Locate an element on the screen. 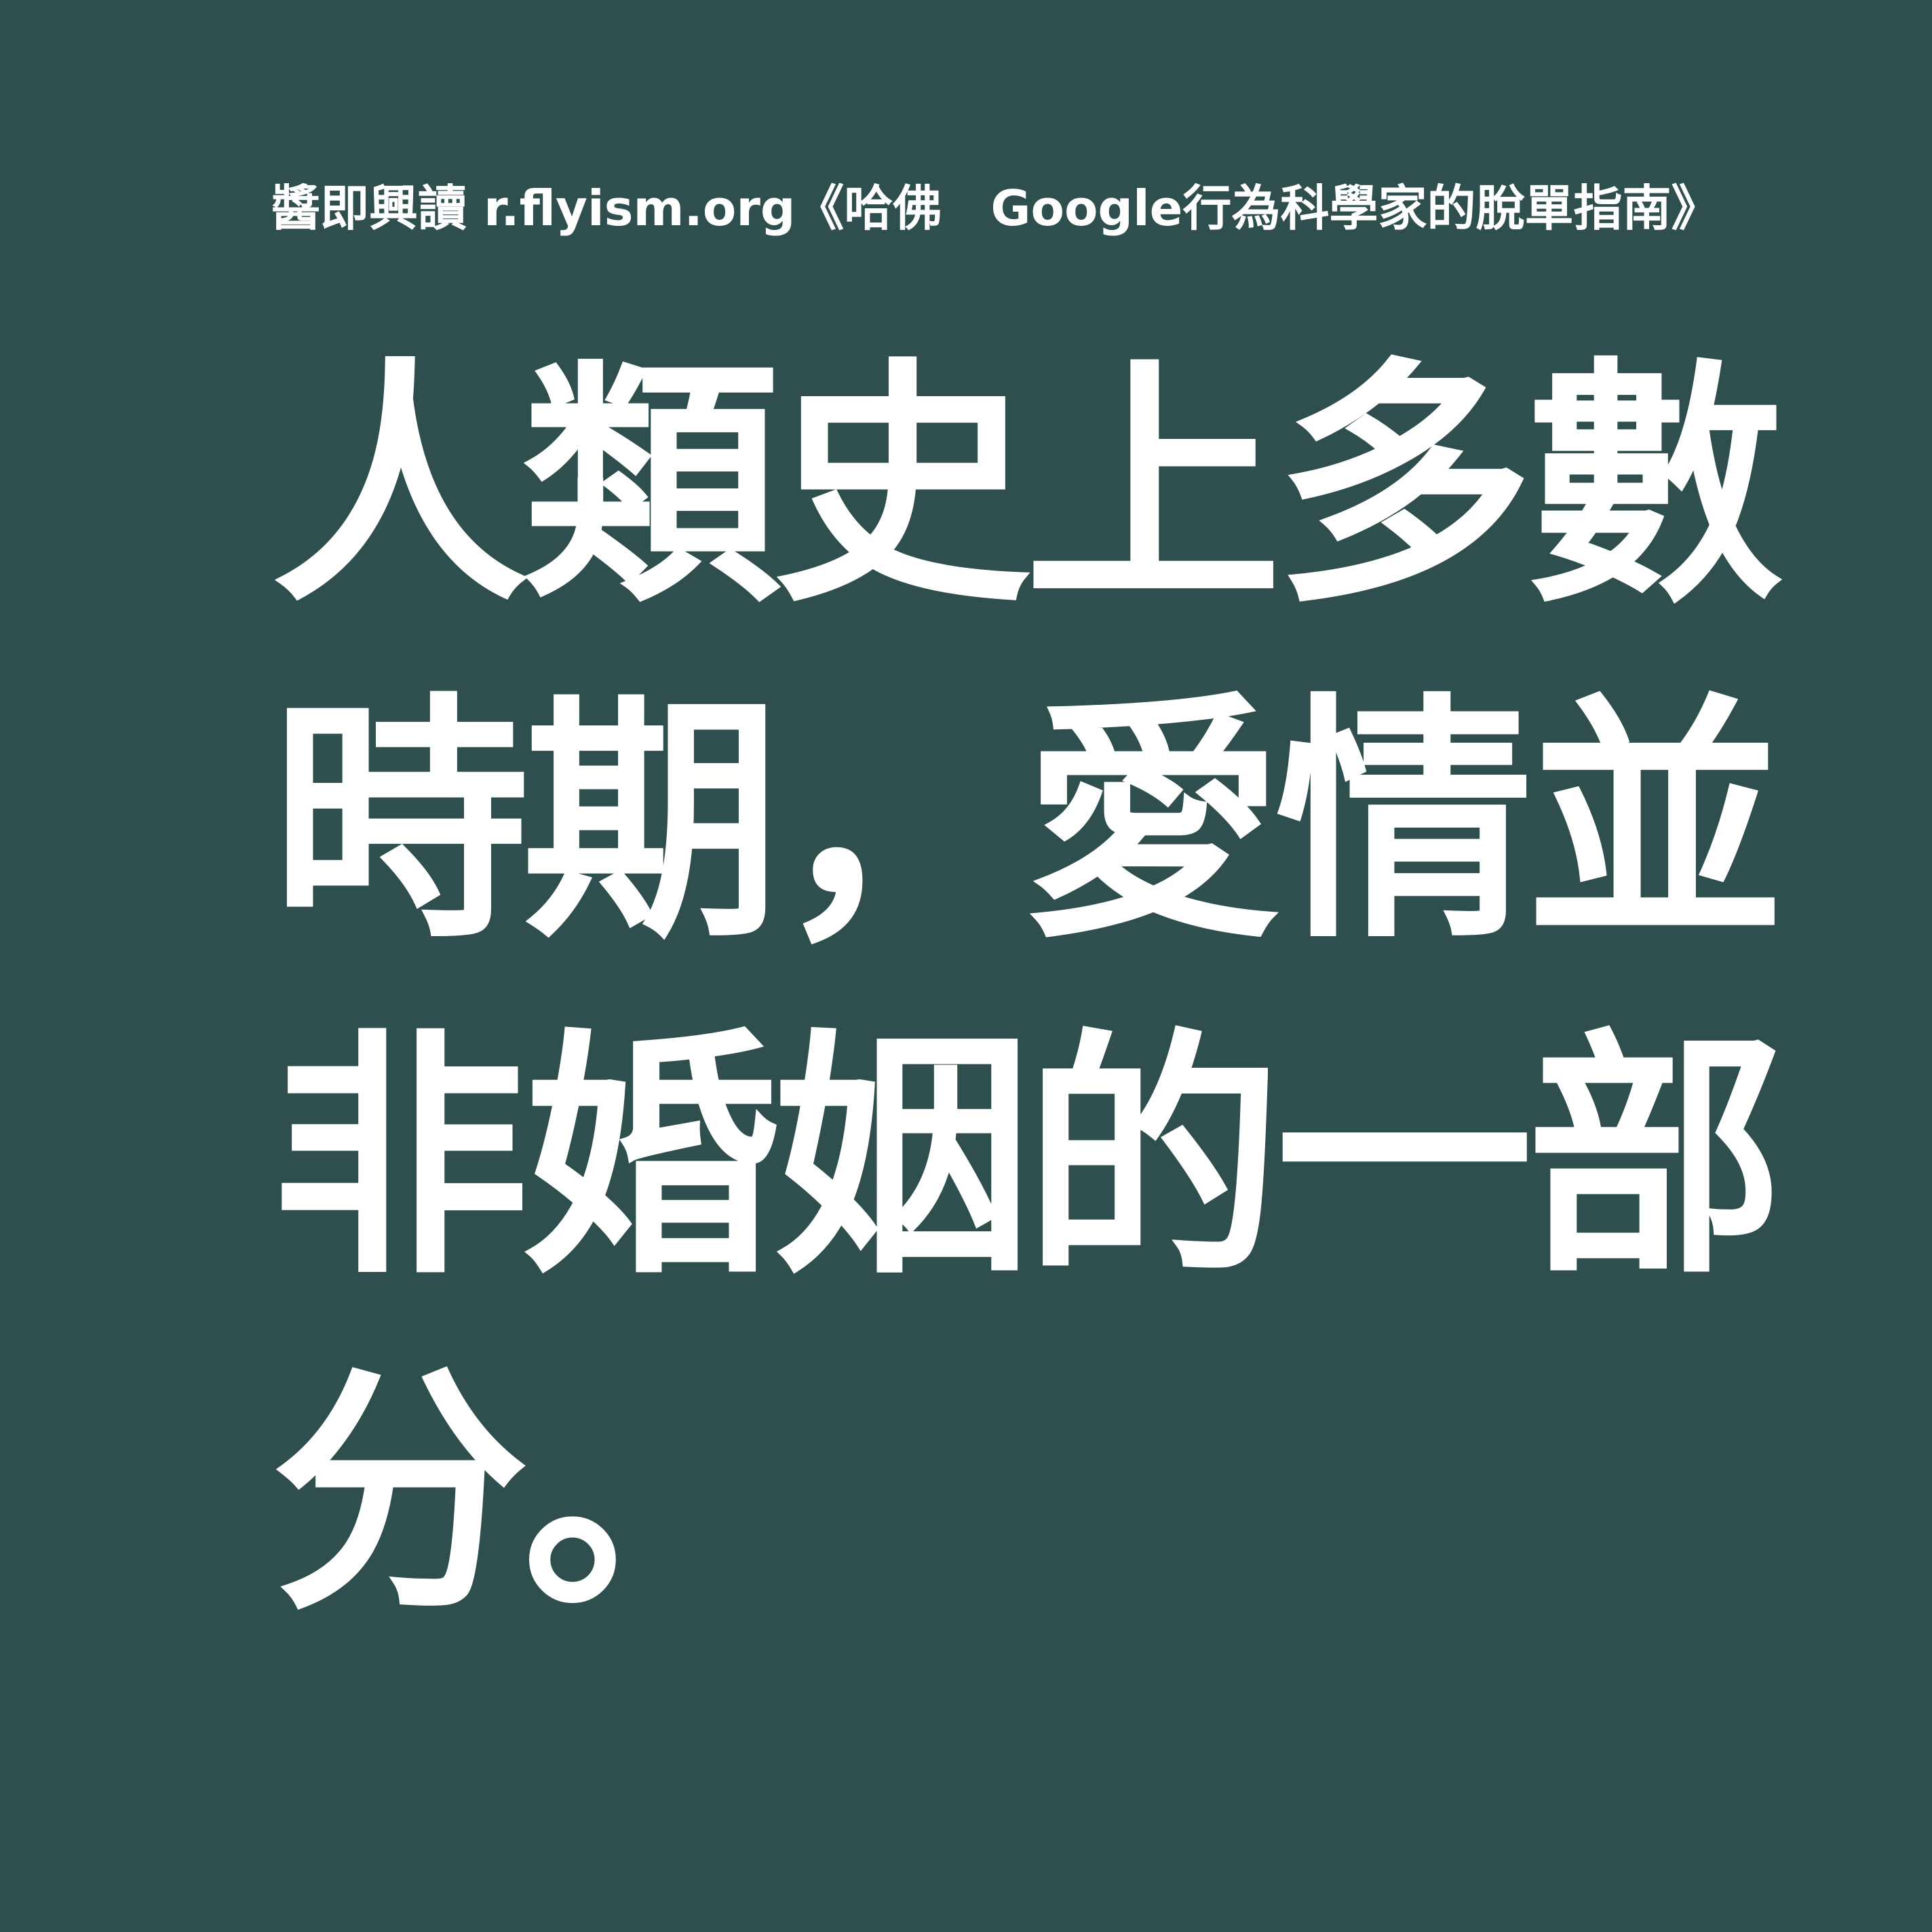 This screenshot has height=1932, width=1932. quote-line: 時期，愛情並 is located at coordinates (1027, 822).